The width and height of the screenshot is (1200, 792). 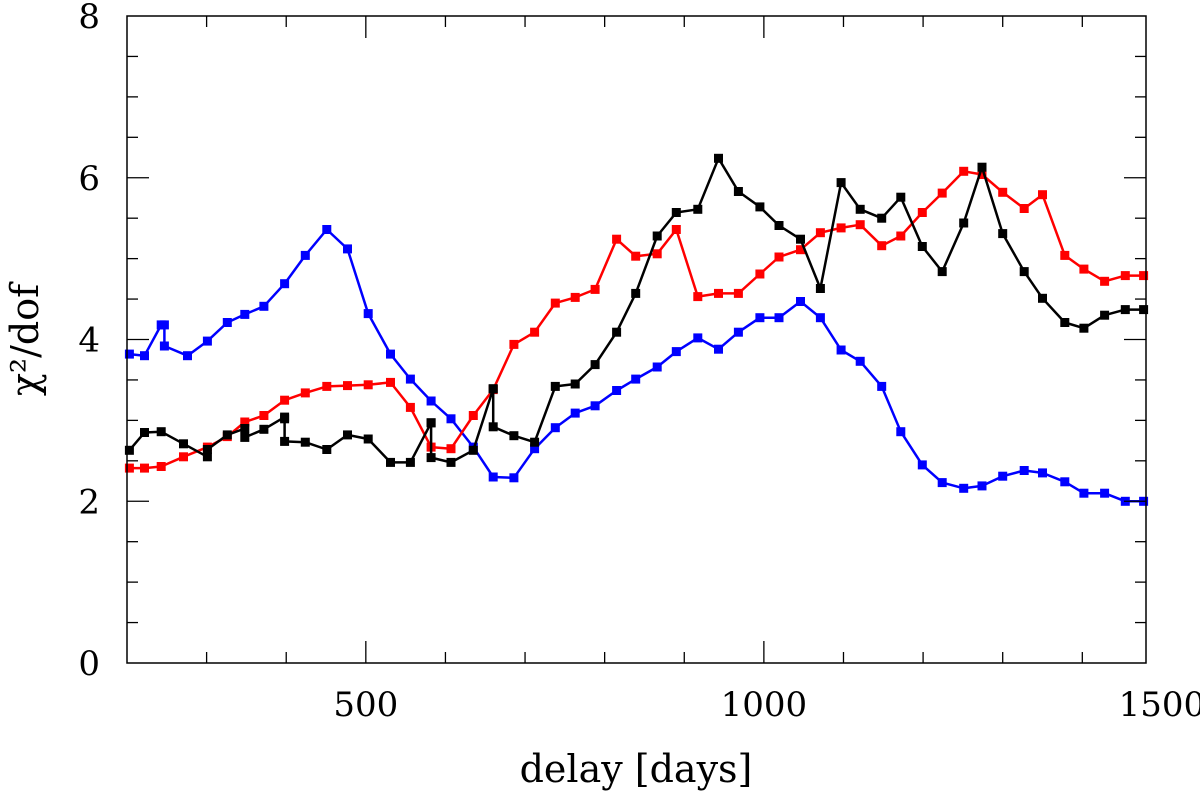 What do you see at coordinates (365, 705) in the screenshot?
I see `x-tick-label: 500` at bounding box center [365, 705].